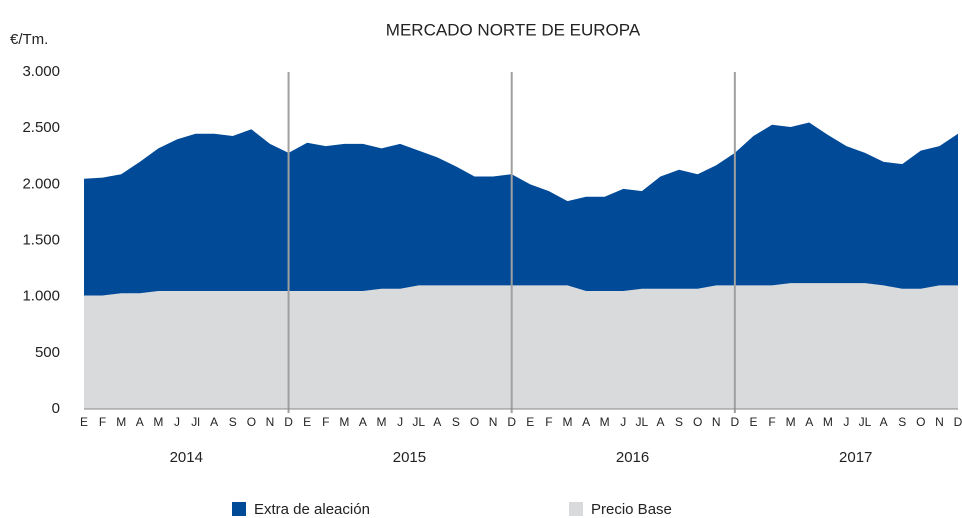 The height and width of the screenshot is (518, 962). I want to click on legend-label: Extra de aleación, so click(312, 509).